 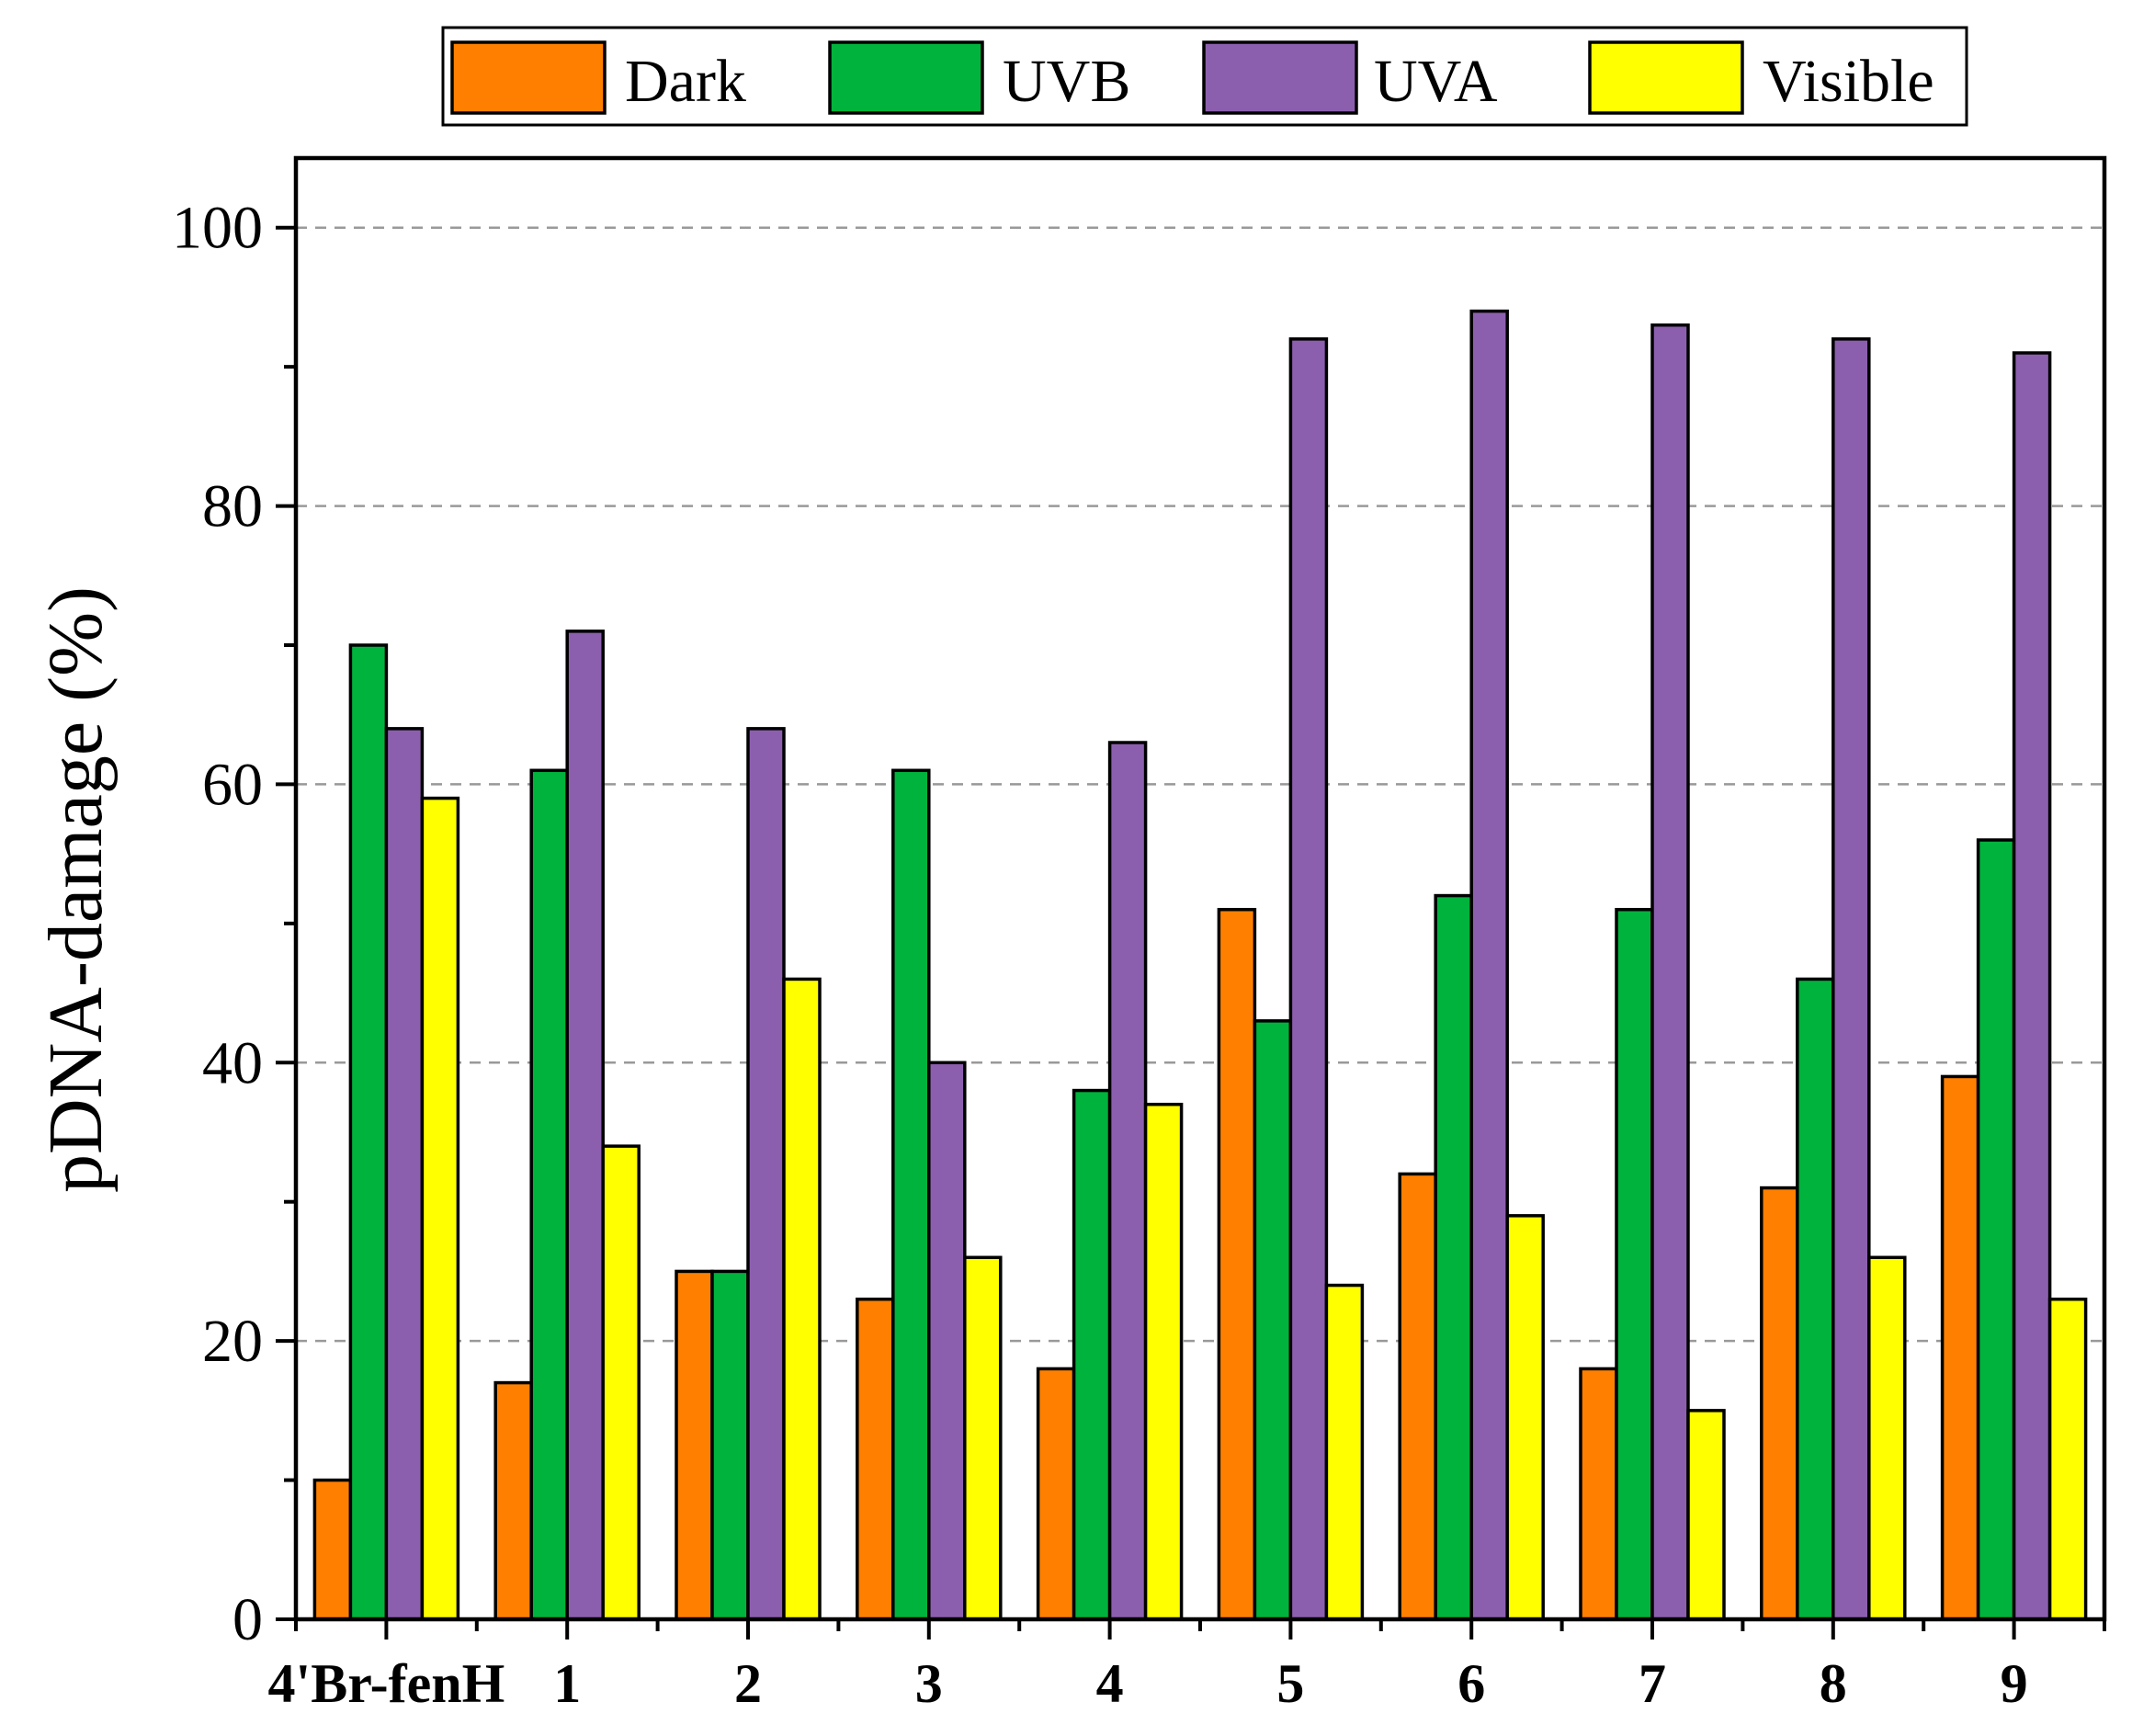 I want to click on x-tick-label-1: 1, so click(x=567, y=1683).